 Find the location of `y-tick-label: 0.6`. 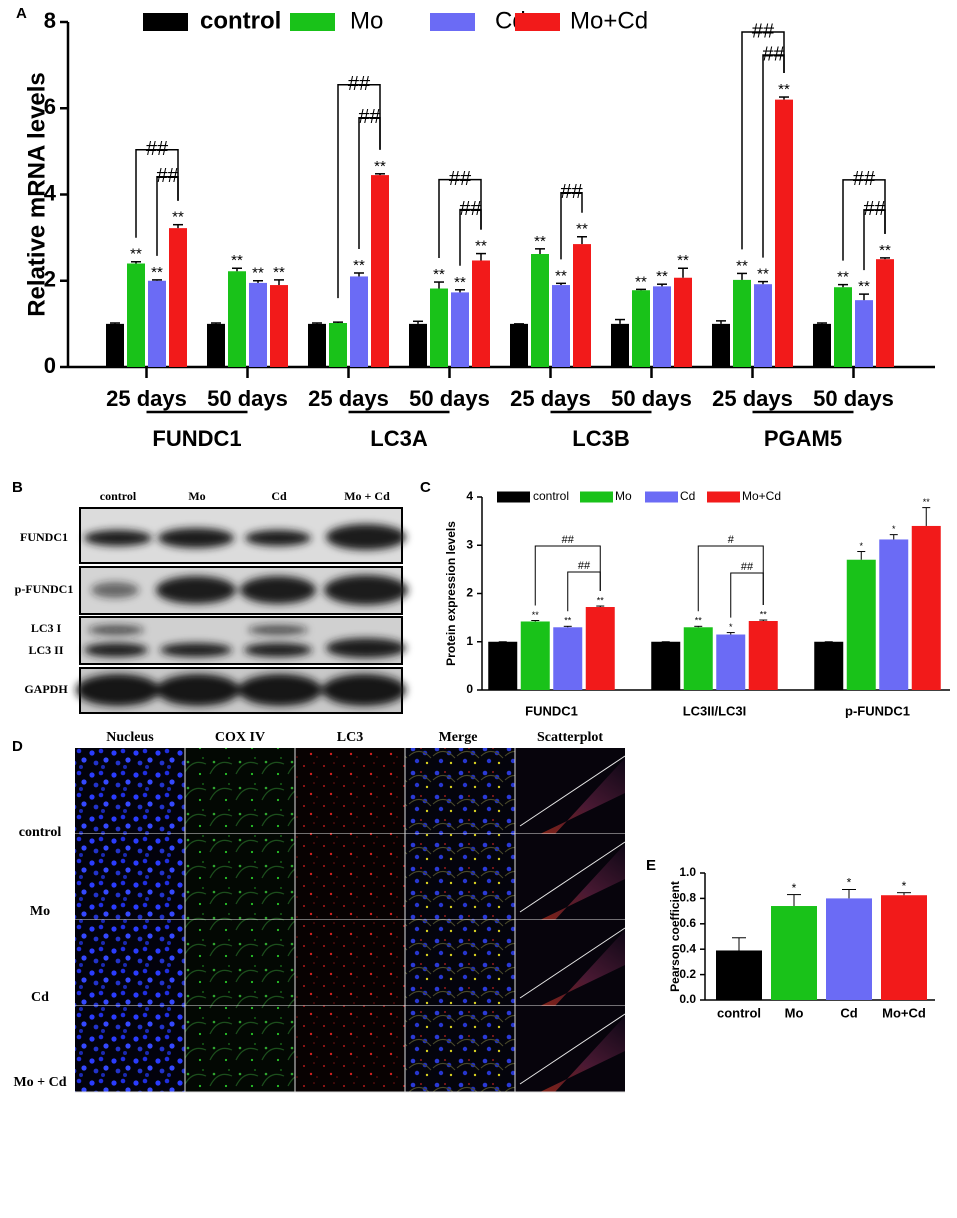

y-tick-label: 0.6 is located at coordinates (687, 923).